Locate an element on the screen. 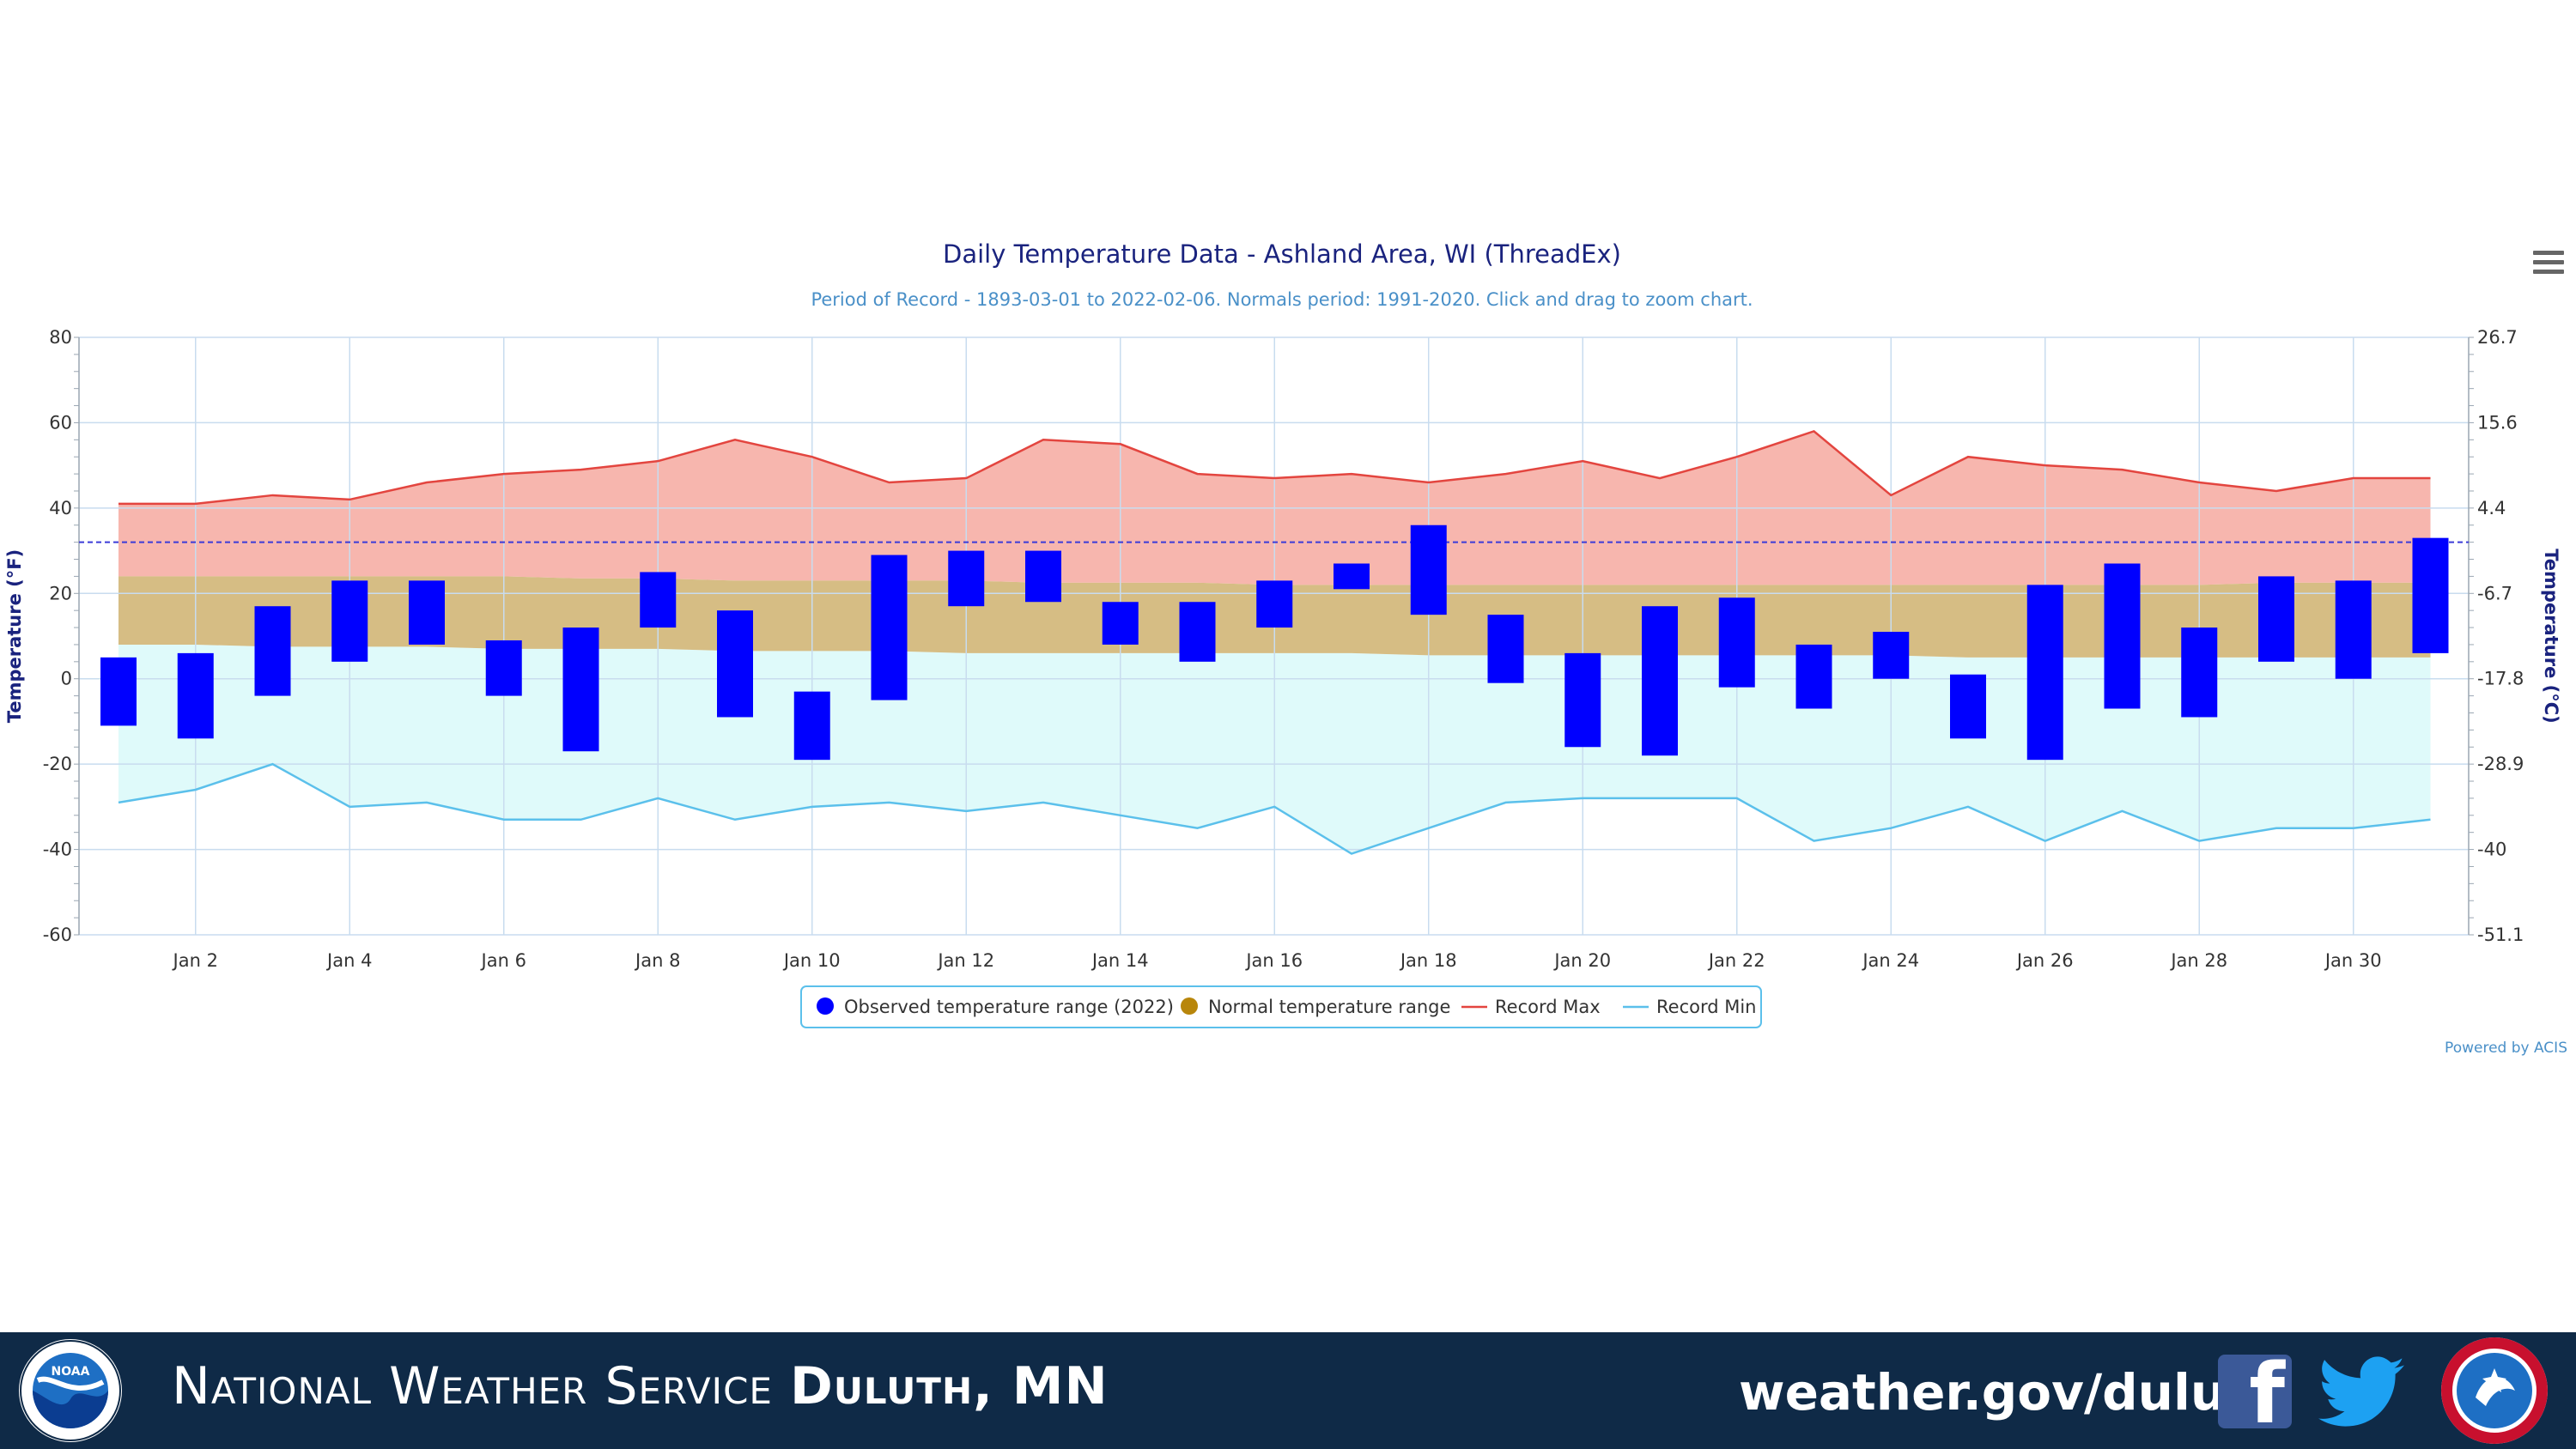  x-tick-label: Jan 2 is located at coordinates (195, 960).